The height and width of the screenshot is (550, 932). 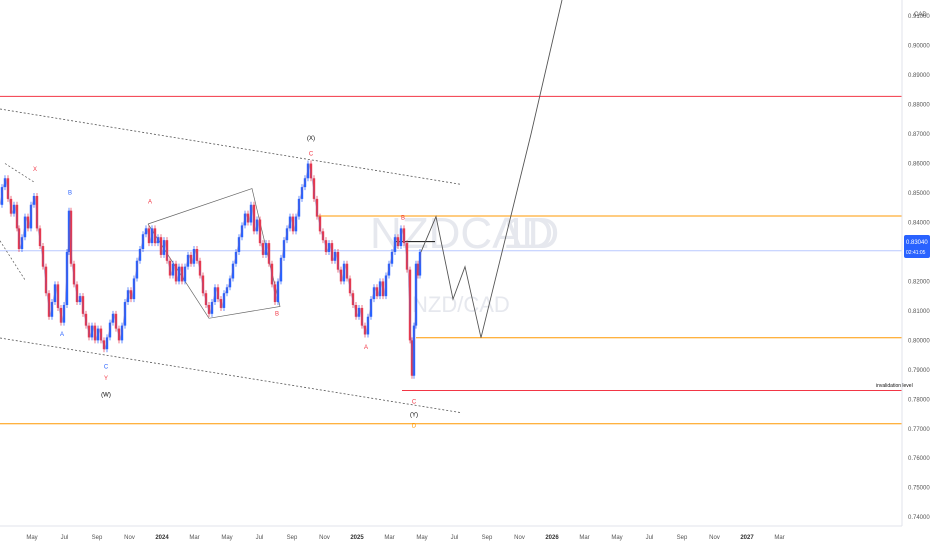 What do you see at coordinates (919, 135) in the screenshot?
I see `y-tick-label: 0.87000` at bounding box center [919, 135].